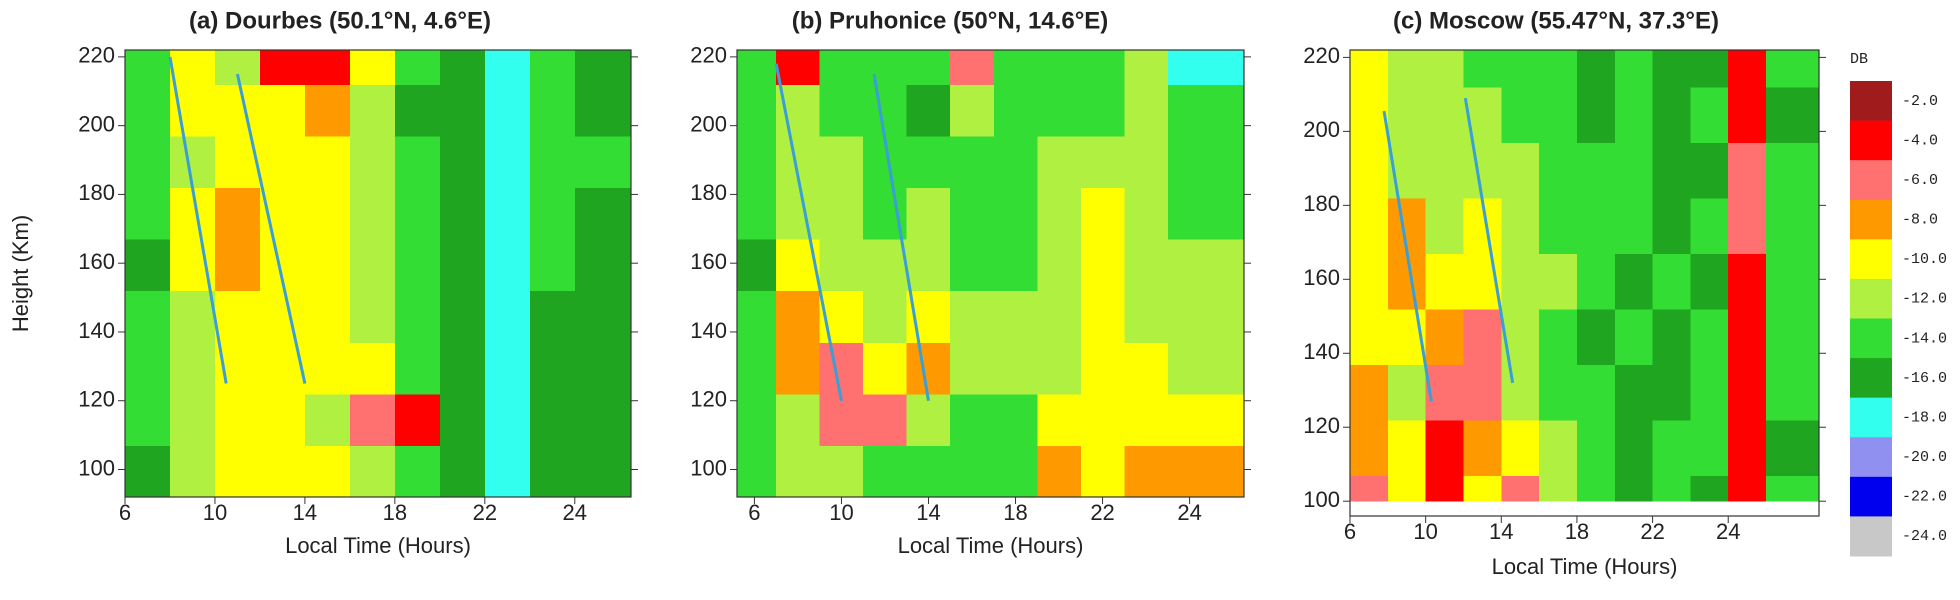 The width and height of the screenshot is (1960, 600). Describe the element at coordinates (96, 467) in the screenshot. I see `y-tick-label: 100` at that location.